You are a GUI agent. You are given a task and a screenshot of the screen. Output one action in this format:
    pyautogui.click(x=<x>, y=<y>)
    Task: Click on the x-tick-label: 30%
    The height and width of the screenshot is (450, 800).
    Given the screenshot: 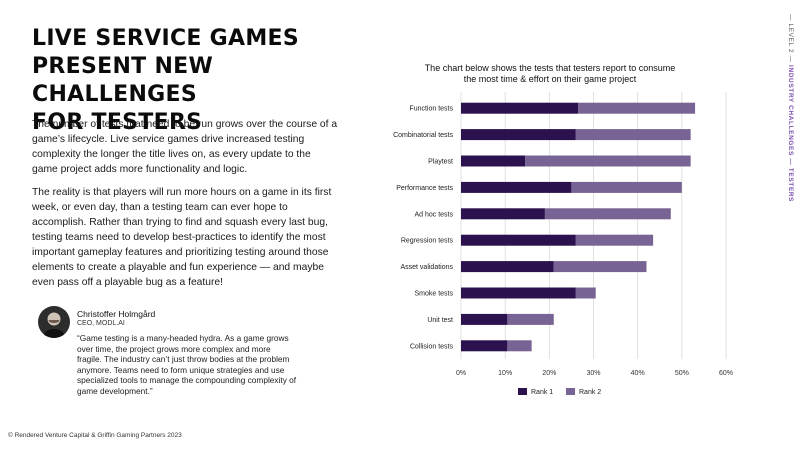 What is the action you would take?
    pyautogui.click(x=593, y=373)
    